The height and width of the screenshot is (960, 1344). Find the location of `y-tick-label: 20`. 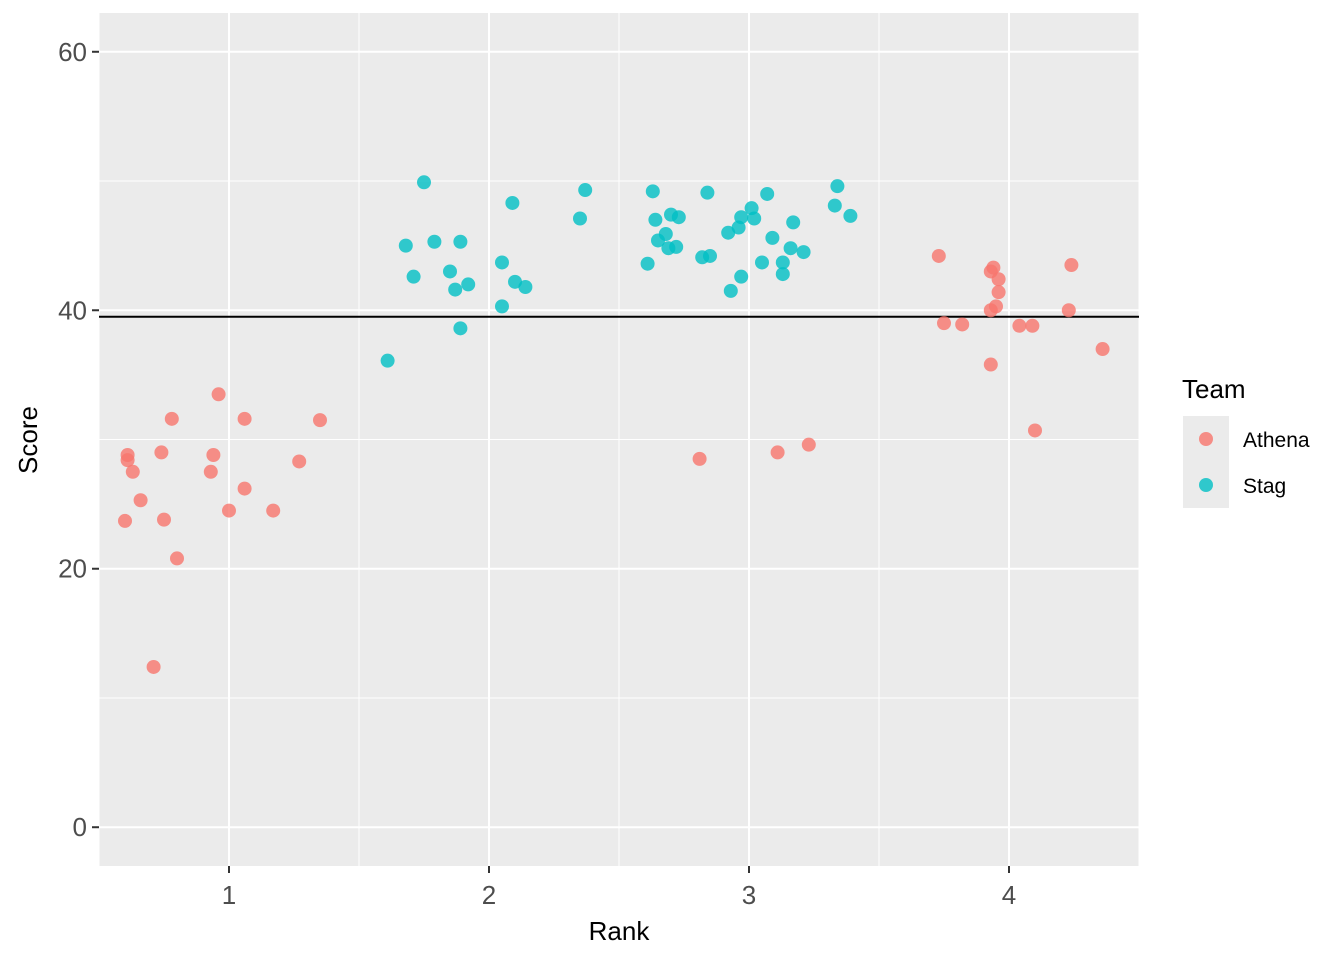

y-tick-label: 20 is located at coordinates (72, 569).